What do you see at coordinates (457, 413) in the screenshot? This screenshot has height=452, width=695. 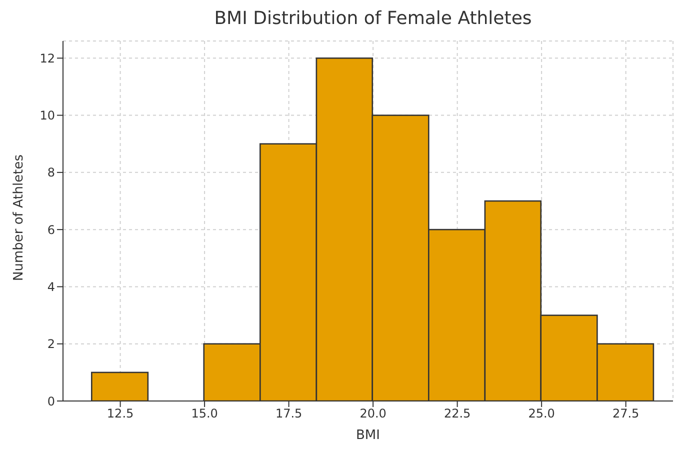 I see `x-tick-label: 22.5` at bounding box center [457, 413].